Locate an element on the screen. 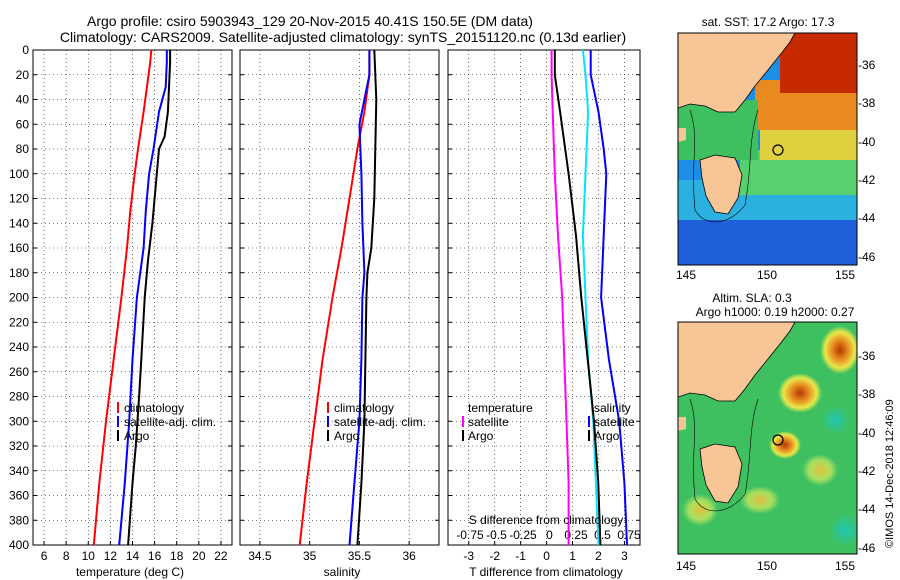 The width and height of the screenshot is (900, 580). depth-tick-label: 400 is located at coordinates (19, 545).